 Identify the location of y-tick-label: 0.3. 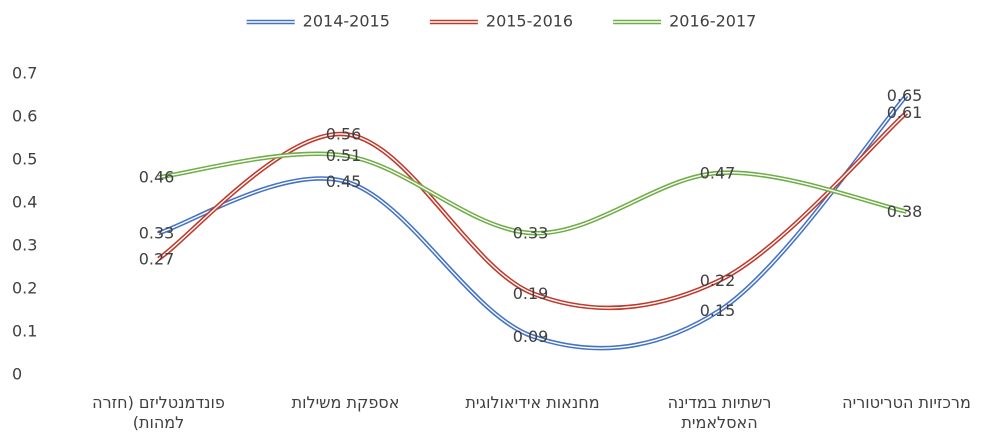
(24, 245).